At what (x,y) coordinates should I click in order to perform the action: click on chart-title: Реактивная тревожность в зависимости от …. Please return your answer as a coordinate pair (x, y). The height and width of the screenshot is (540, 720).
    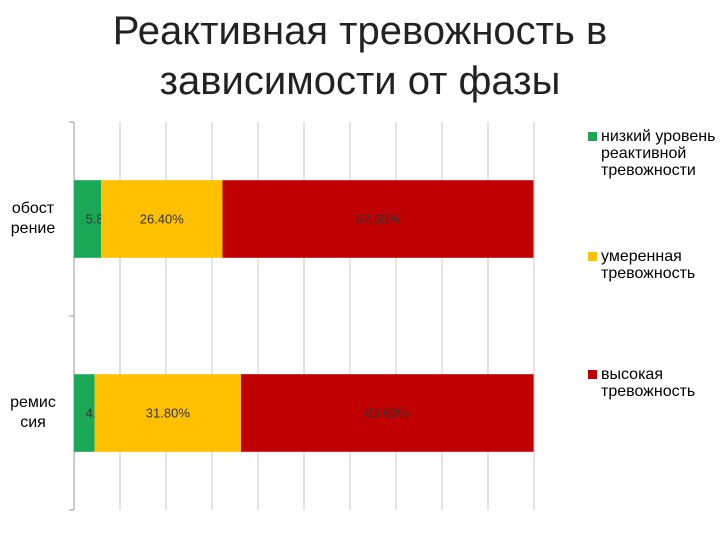
    Looking at the image, I should click on (360, 56).